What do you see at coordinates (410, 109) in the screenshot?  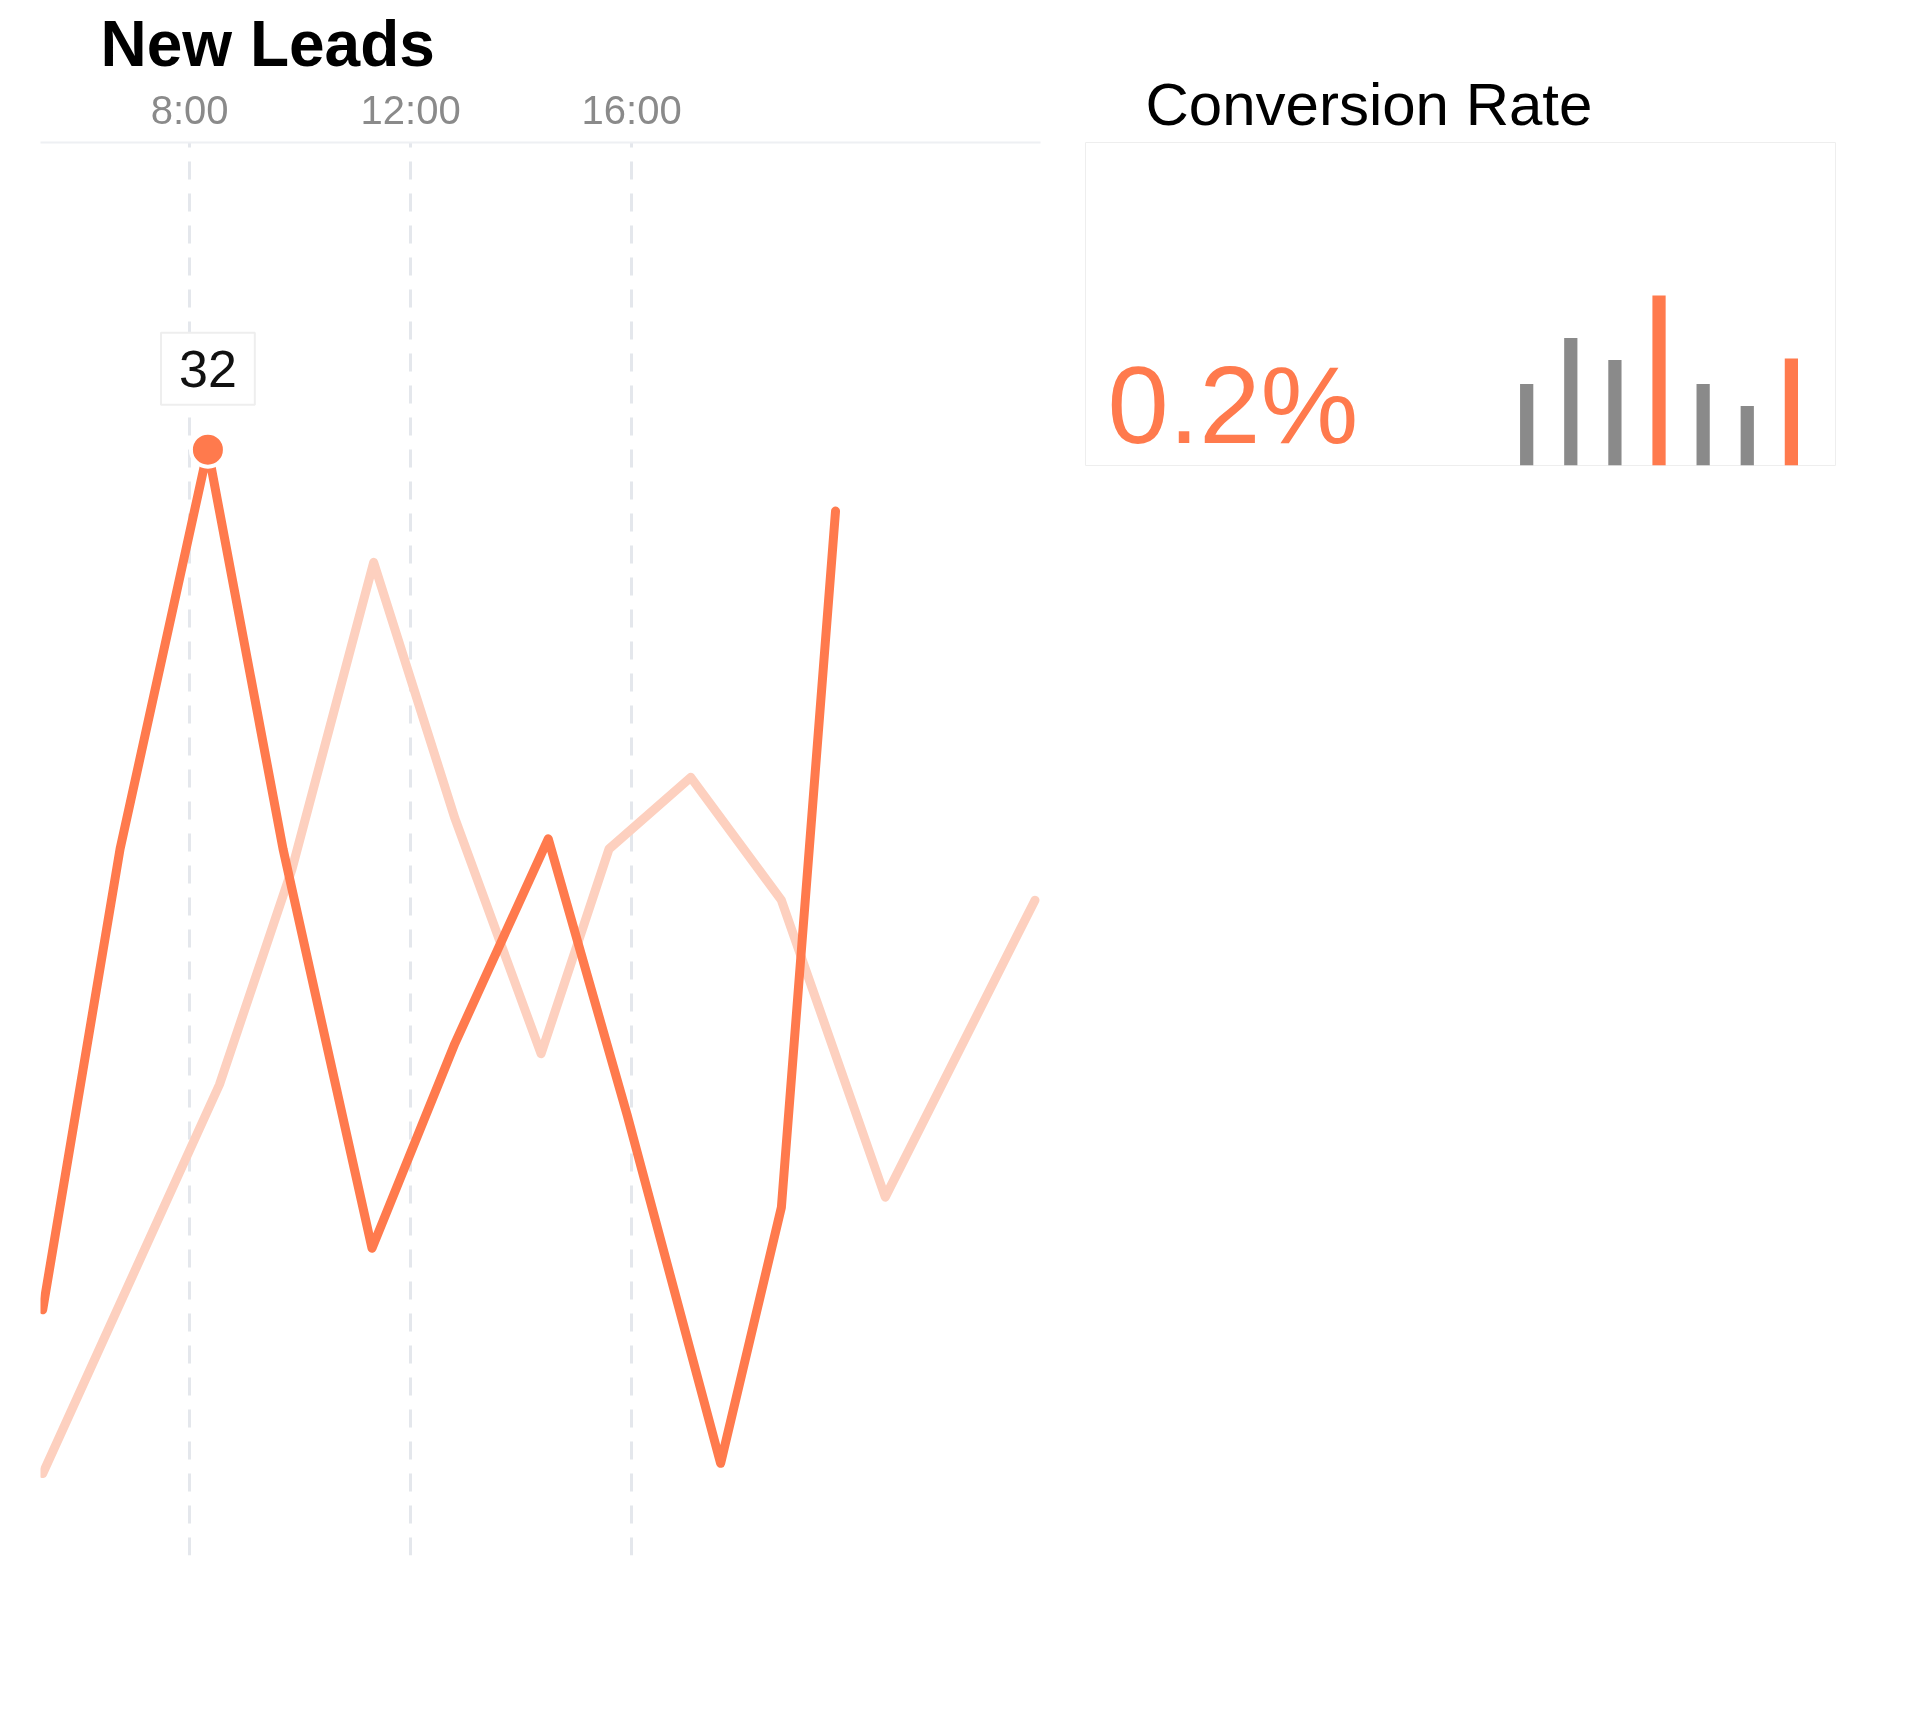 I see `x-tick-label: 12:00` at bounding box center [410, 109].